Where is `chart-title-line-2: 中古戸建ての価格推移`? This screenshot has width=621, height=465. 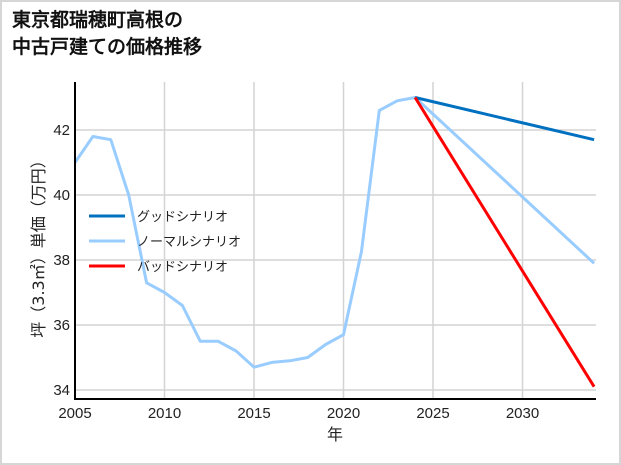
chart-title-line-2: 中古戸建ての価格推移 is located at coordinates (107, 47).